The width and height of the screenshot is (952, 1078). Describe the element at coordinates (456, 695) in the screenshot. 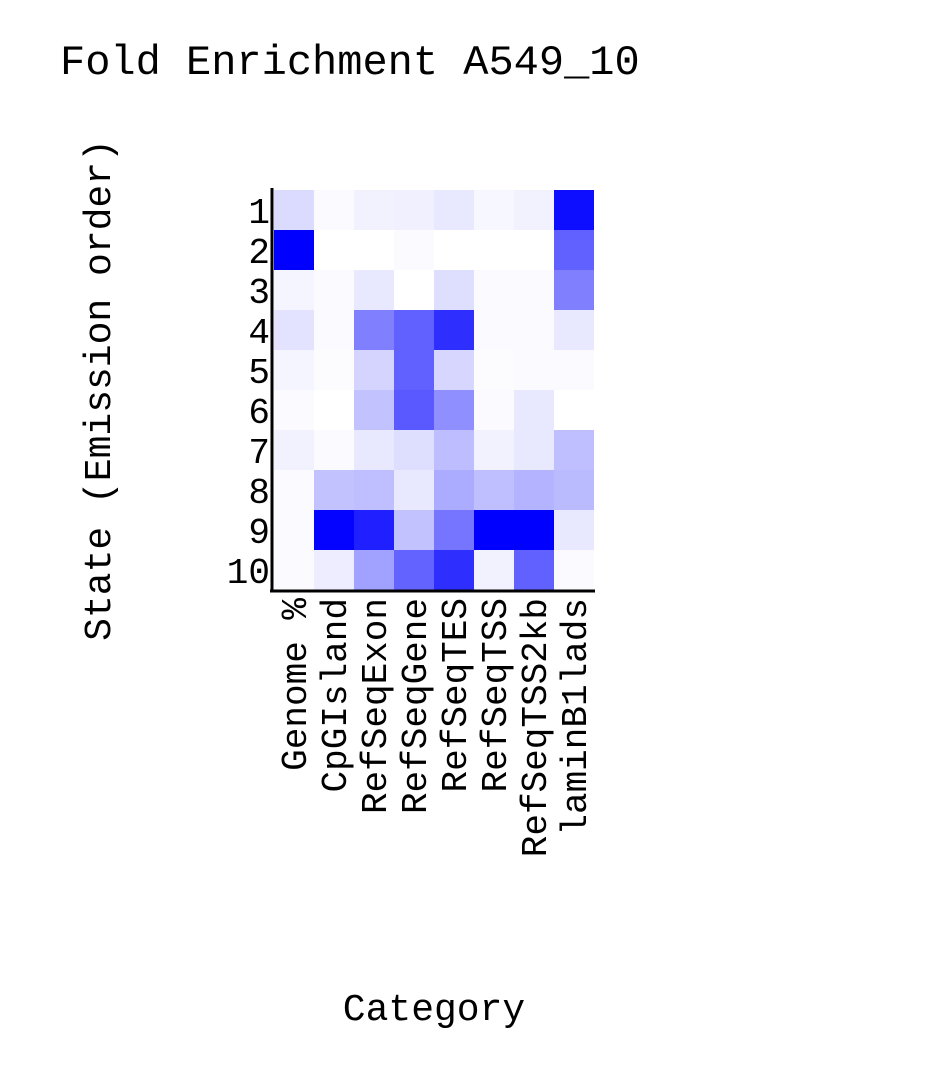

I see `column-tick-label: RefSeqTES` at that location.